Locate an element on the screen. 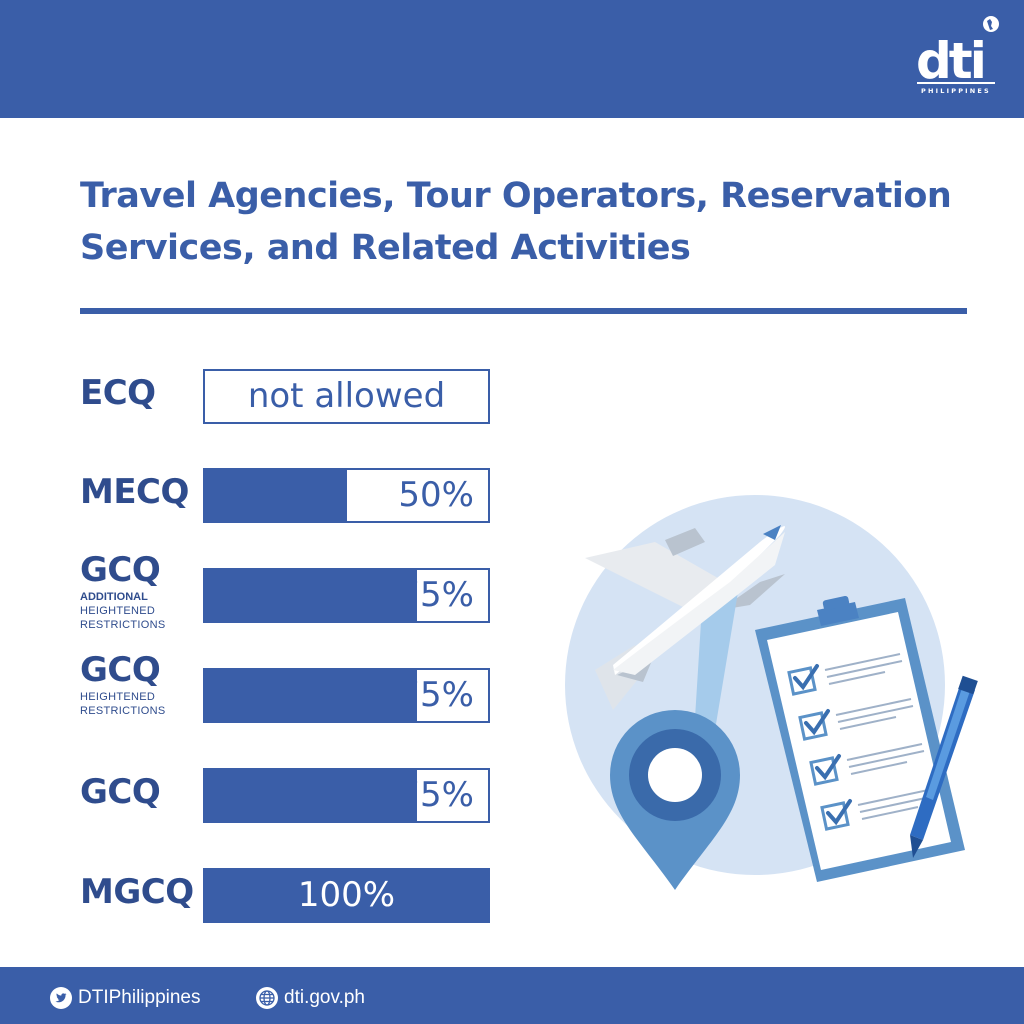 Image resolution: width=1024 pixels, height=1024 pixels. row-category-label: ECQ is located at coordinates (118, 393).